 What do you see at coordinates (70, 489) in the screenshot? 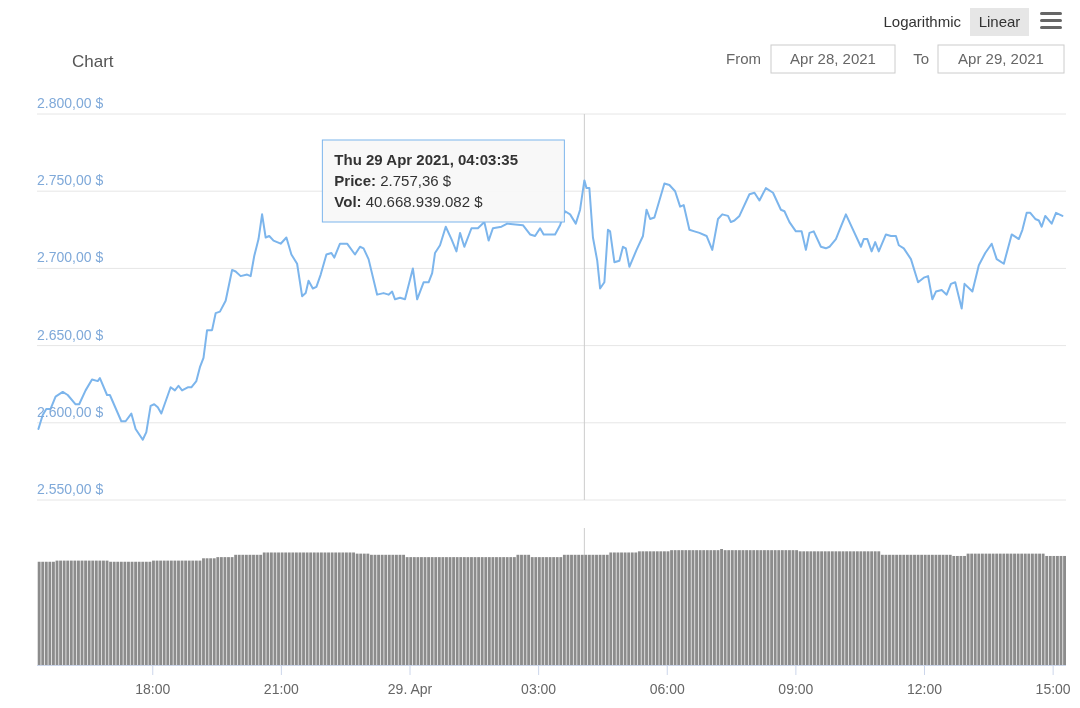
I see `y-tick-label: 2.550,00 $` at bounding box center [70, 489].